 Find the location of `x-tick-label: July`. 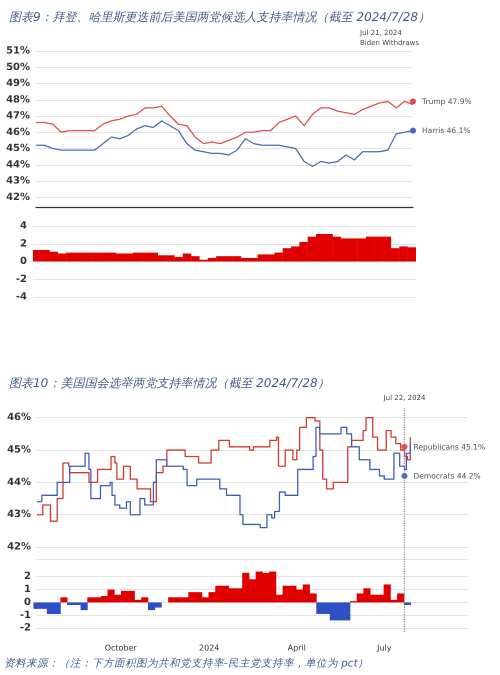

x-tick-label: July is located at coordinates (384, 648).